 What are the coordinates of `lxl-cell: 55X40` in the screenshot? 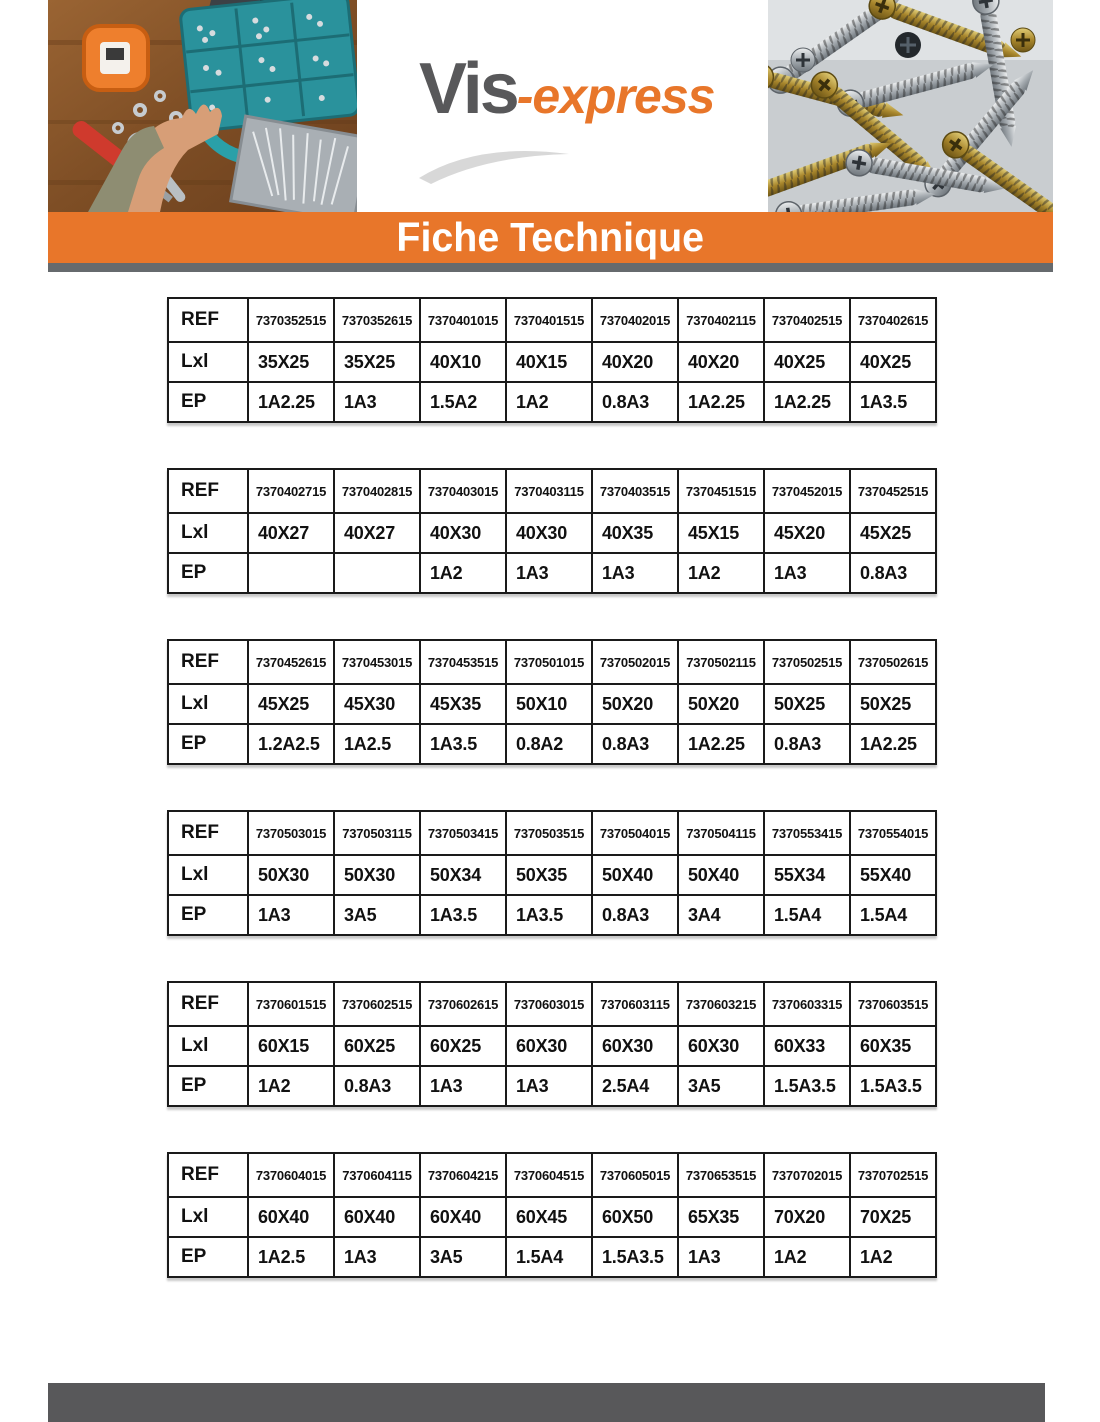 It's located at (893, 875).